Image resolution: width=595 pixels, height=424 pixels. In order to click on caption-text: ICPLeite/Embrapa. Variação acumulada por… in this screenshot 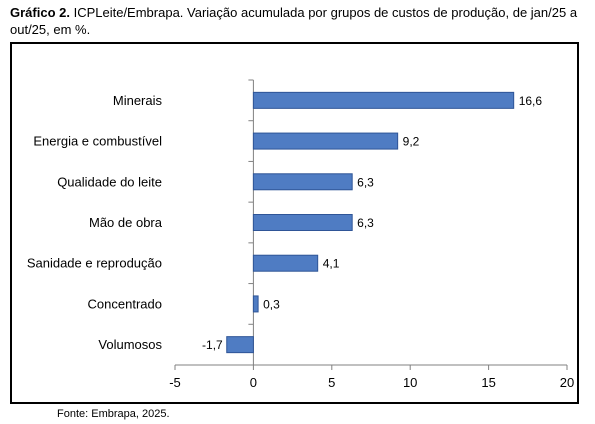, I will do `click(294, 21)`.